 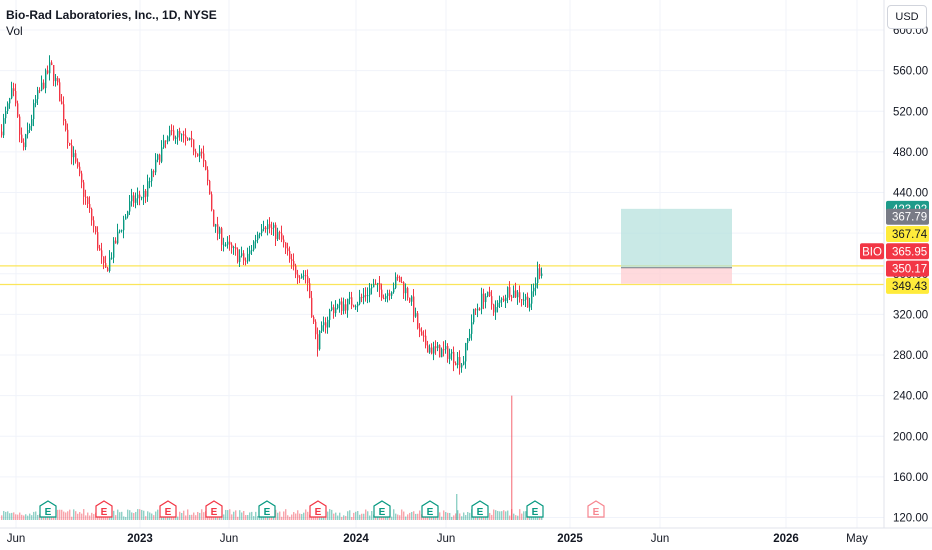 I want to click on currency-button: USD, so click(x=907, y=17).